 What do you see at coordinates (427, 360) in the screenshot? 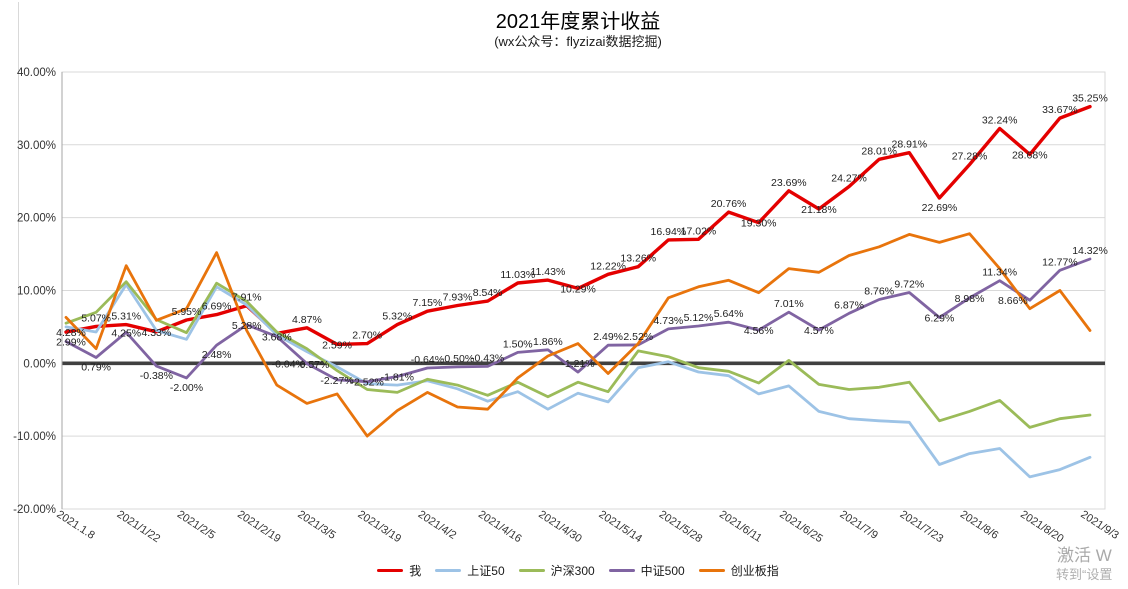
I see `data-label-中证500: -0.64%` at bounding box center [427, 360].